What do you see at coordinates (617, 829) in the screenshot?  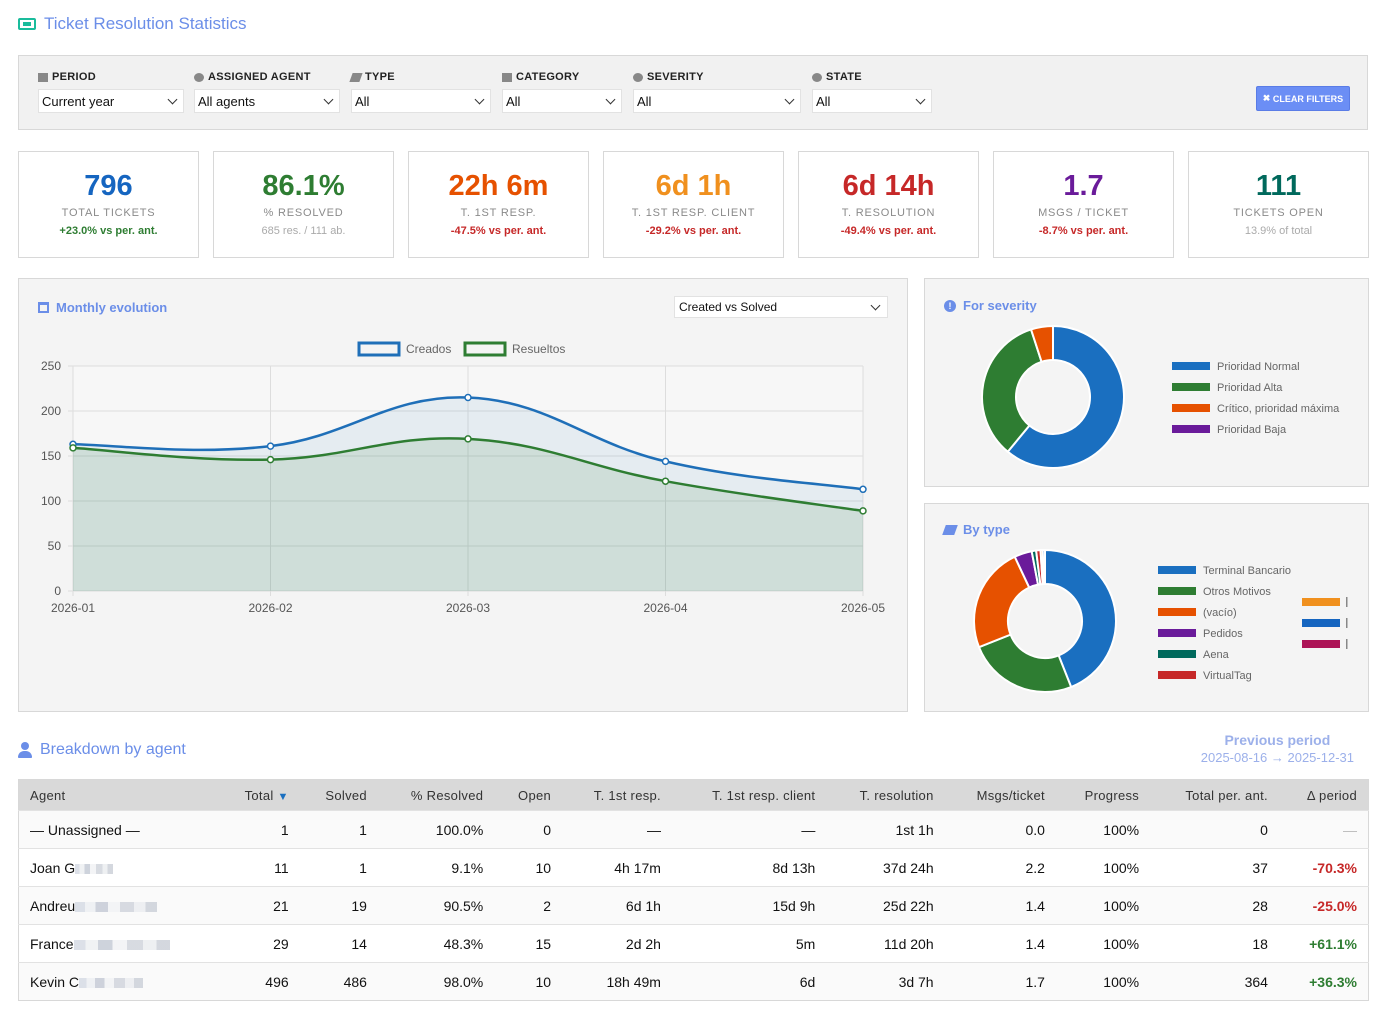 I see `cell-t1: —` at bounding box center [617, 829].